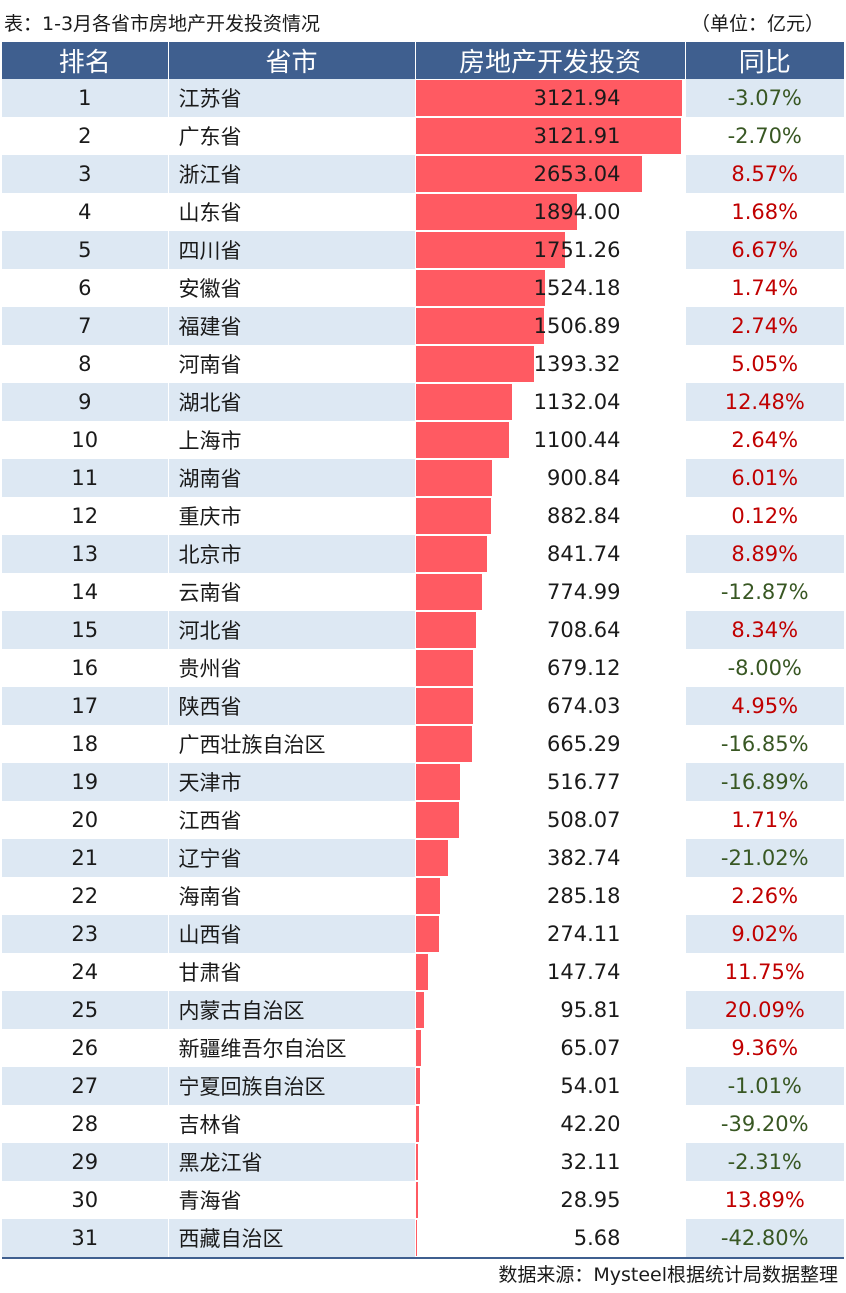 This screenshot has height=1293, width=846. Describe the element at coordinates (765, 1048) in the screenshot. I see `yoy-cell: 9.36%` at that location.